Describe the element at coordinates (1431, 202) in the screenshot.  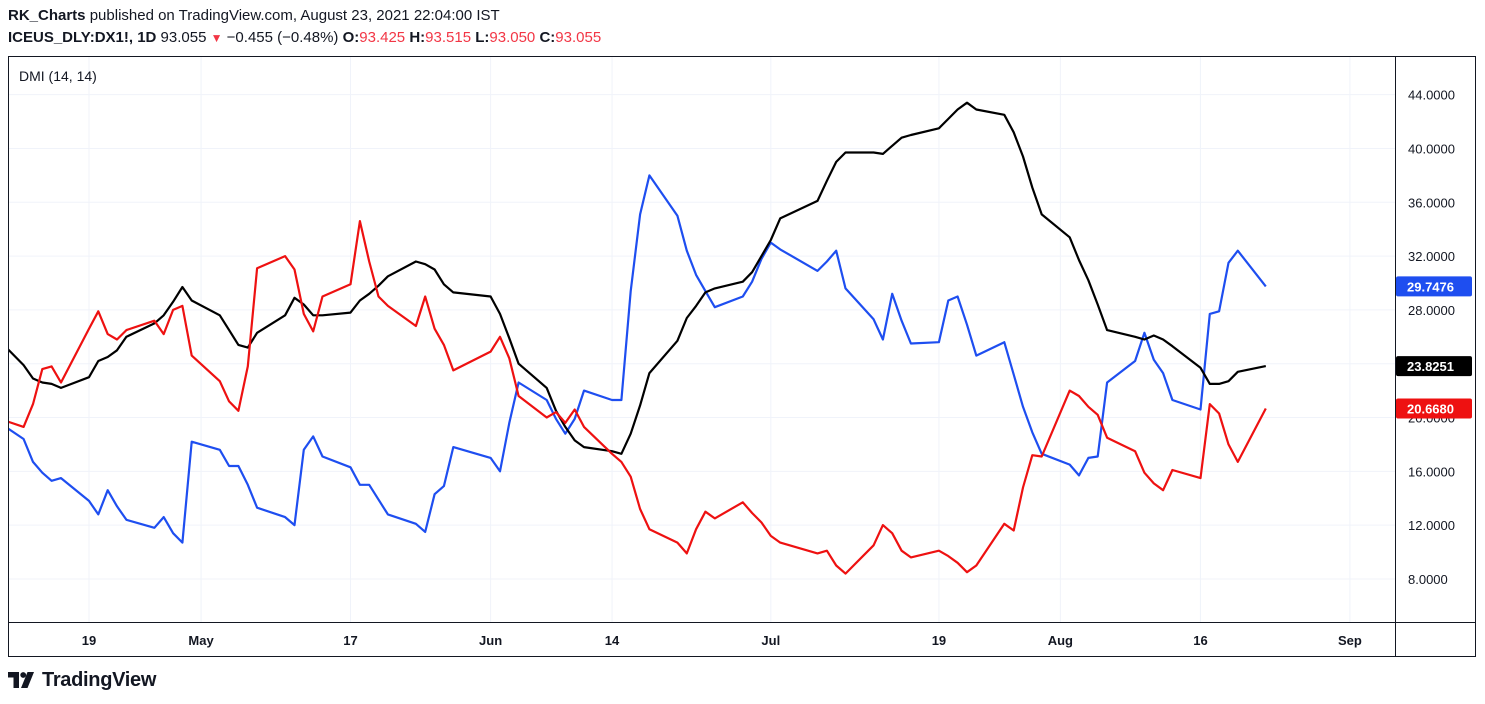
I see `y-tick-label: 36.0000` at that location.